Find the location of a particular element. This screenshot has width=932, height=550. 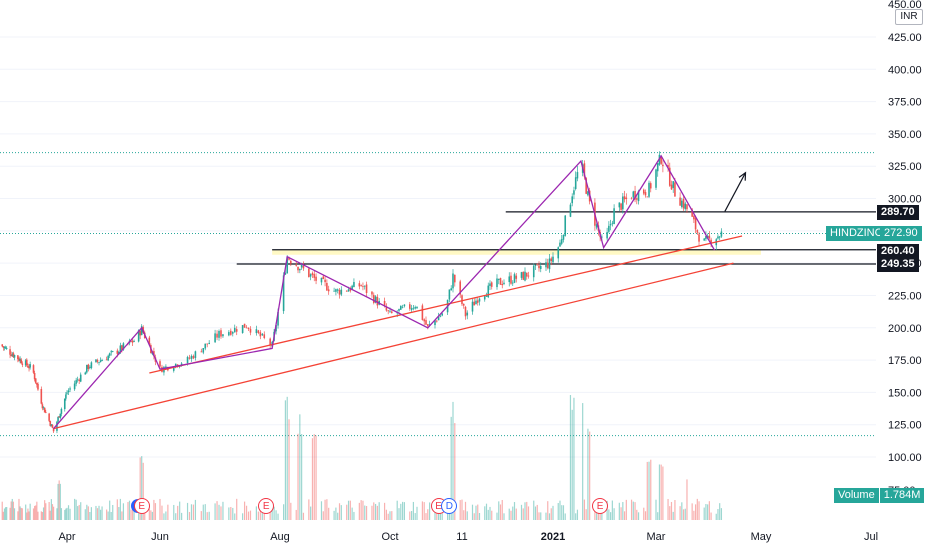

time-axis: Apr Jun Aug Oct 11 2021 Mar May Jul is located at coordinates (468, 537).